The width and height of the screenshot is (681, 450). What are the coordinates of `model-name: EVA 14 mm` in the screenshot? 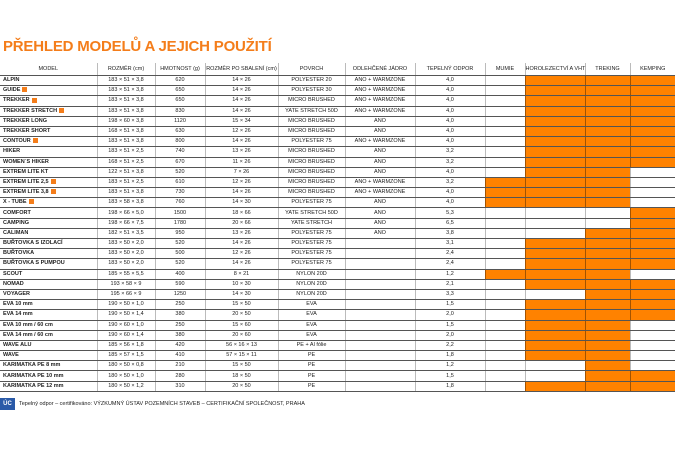 It's located at (18, 314).